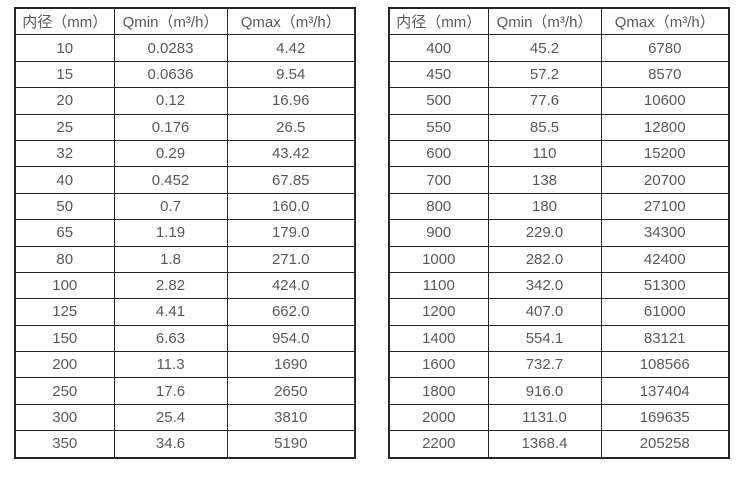 The height and width of the screenshot is (483, 750). Describe the element at coordinates (291, 74) in the screenshot. I see `table-cell: 9.54` at that location.